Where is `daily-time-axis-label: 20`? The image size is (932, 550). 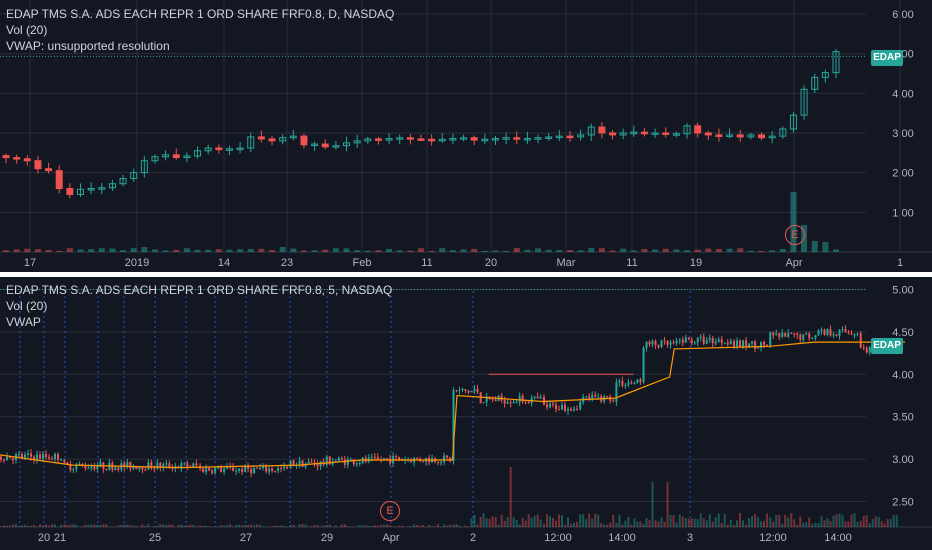
daily-time-axis-label: 20 is located at coordinates (491, 263).